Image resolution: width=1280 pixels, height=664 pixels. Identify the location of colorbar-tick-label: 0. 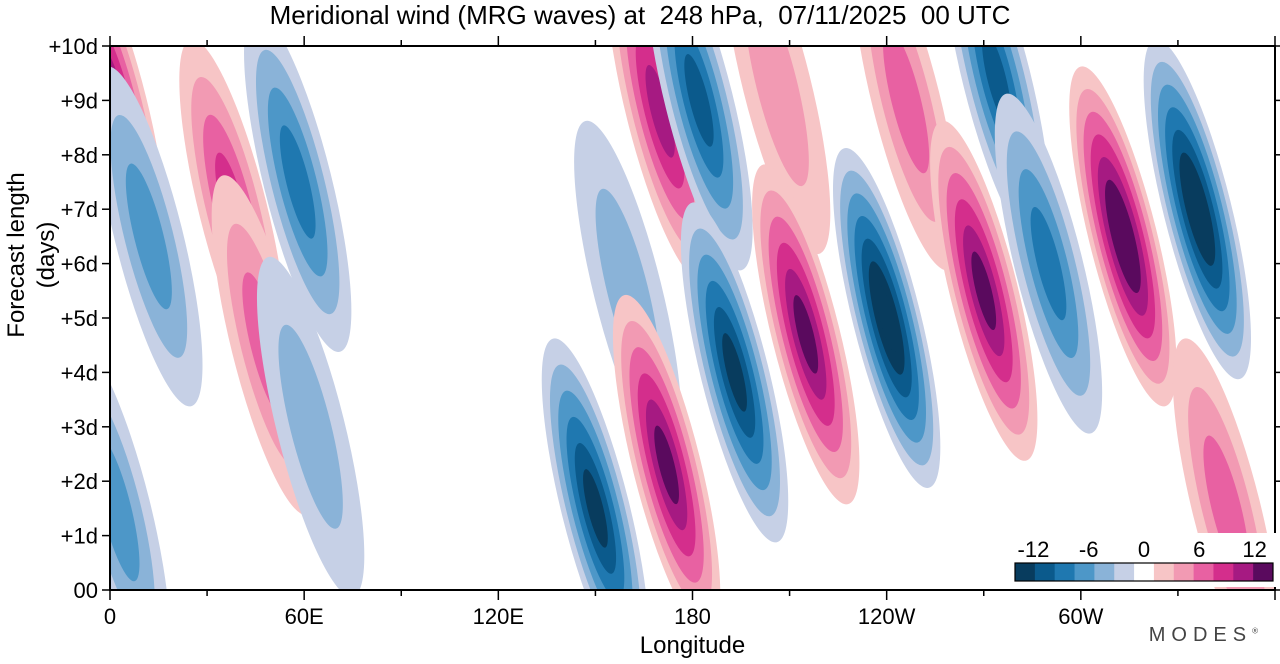
(1144, 549).